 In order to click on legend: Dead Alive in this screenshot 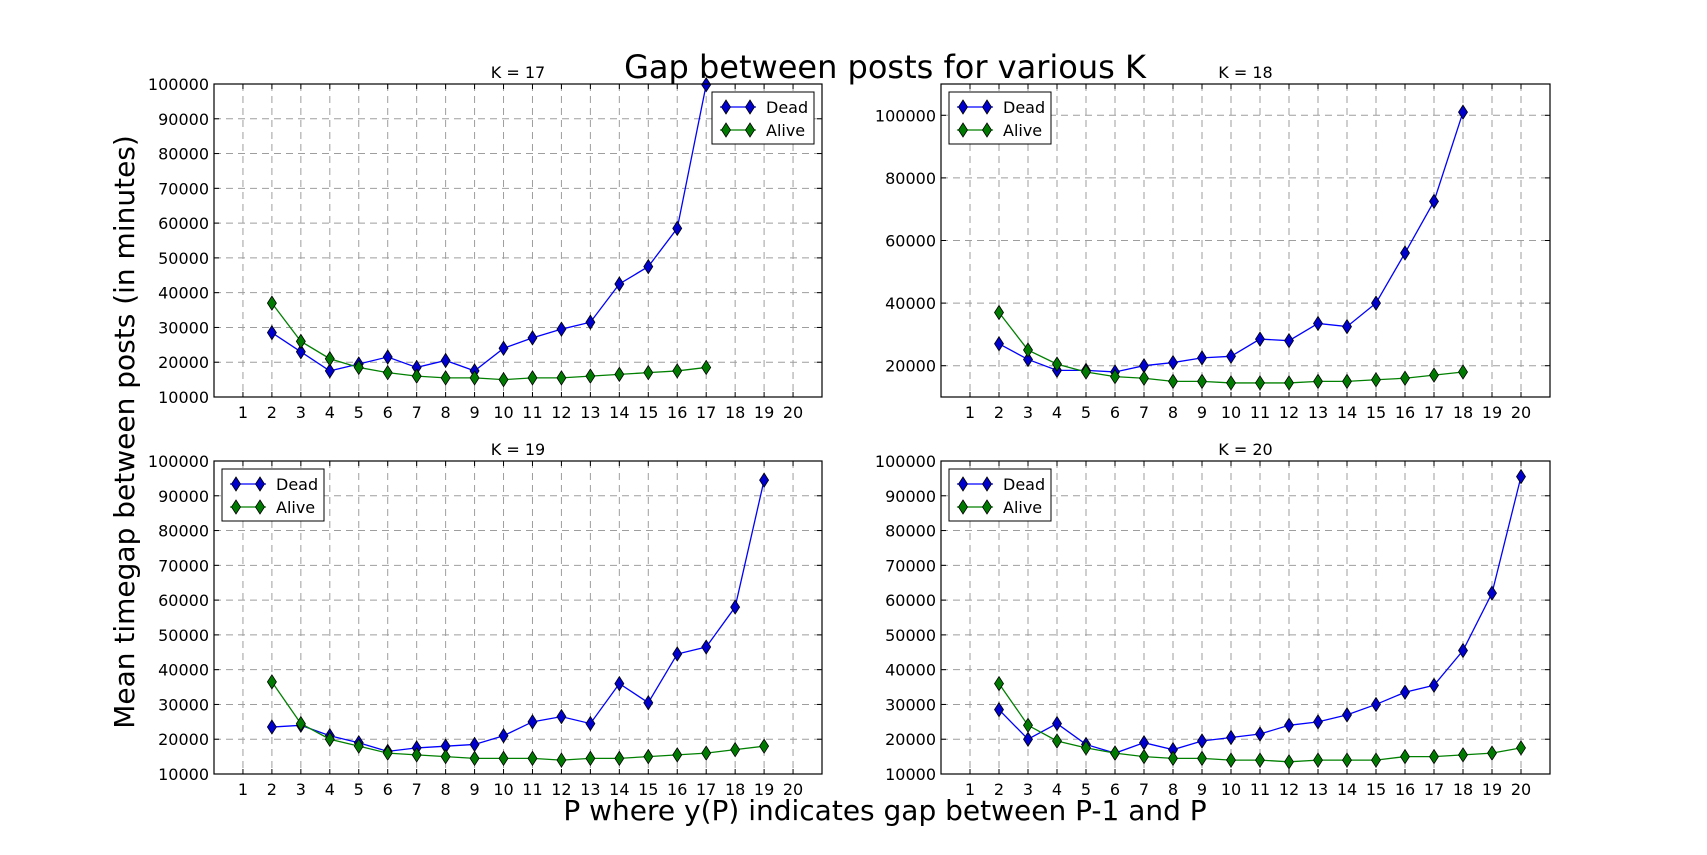, I will do `click(763, 118)`.